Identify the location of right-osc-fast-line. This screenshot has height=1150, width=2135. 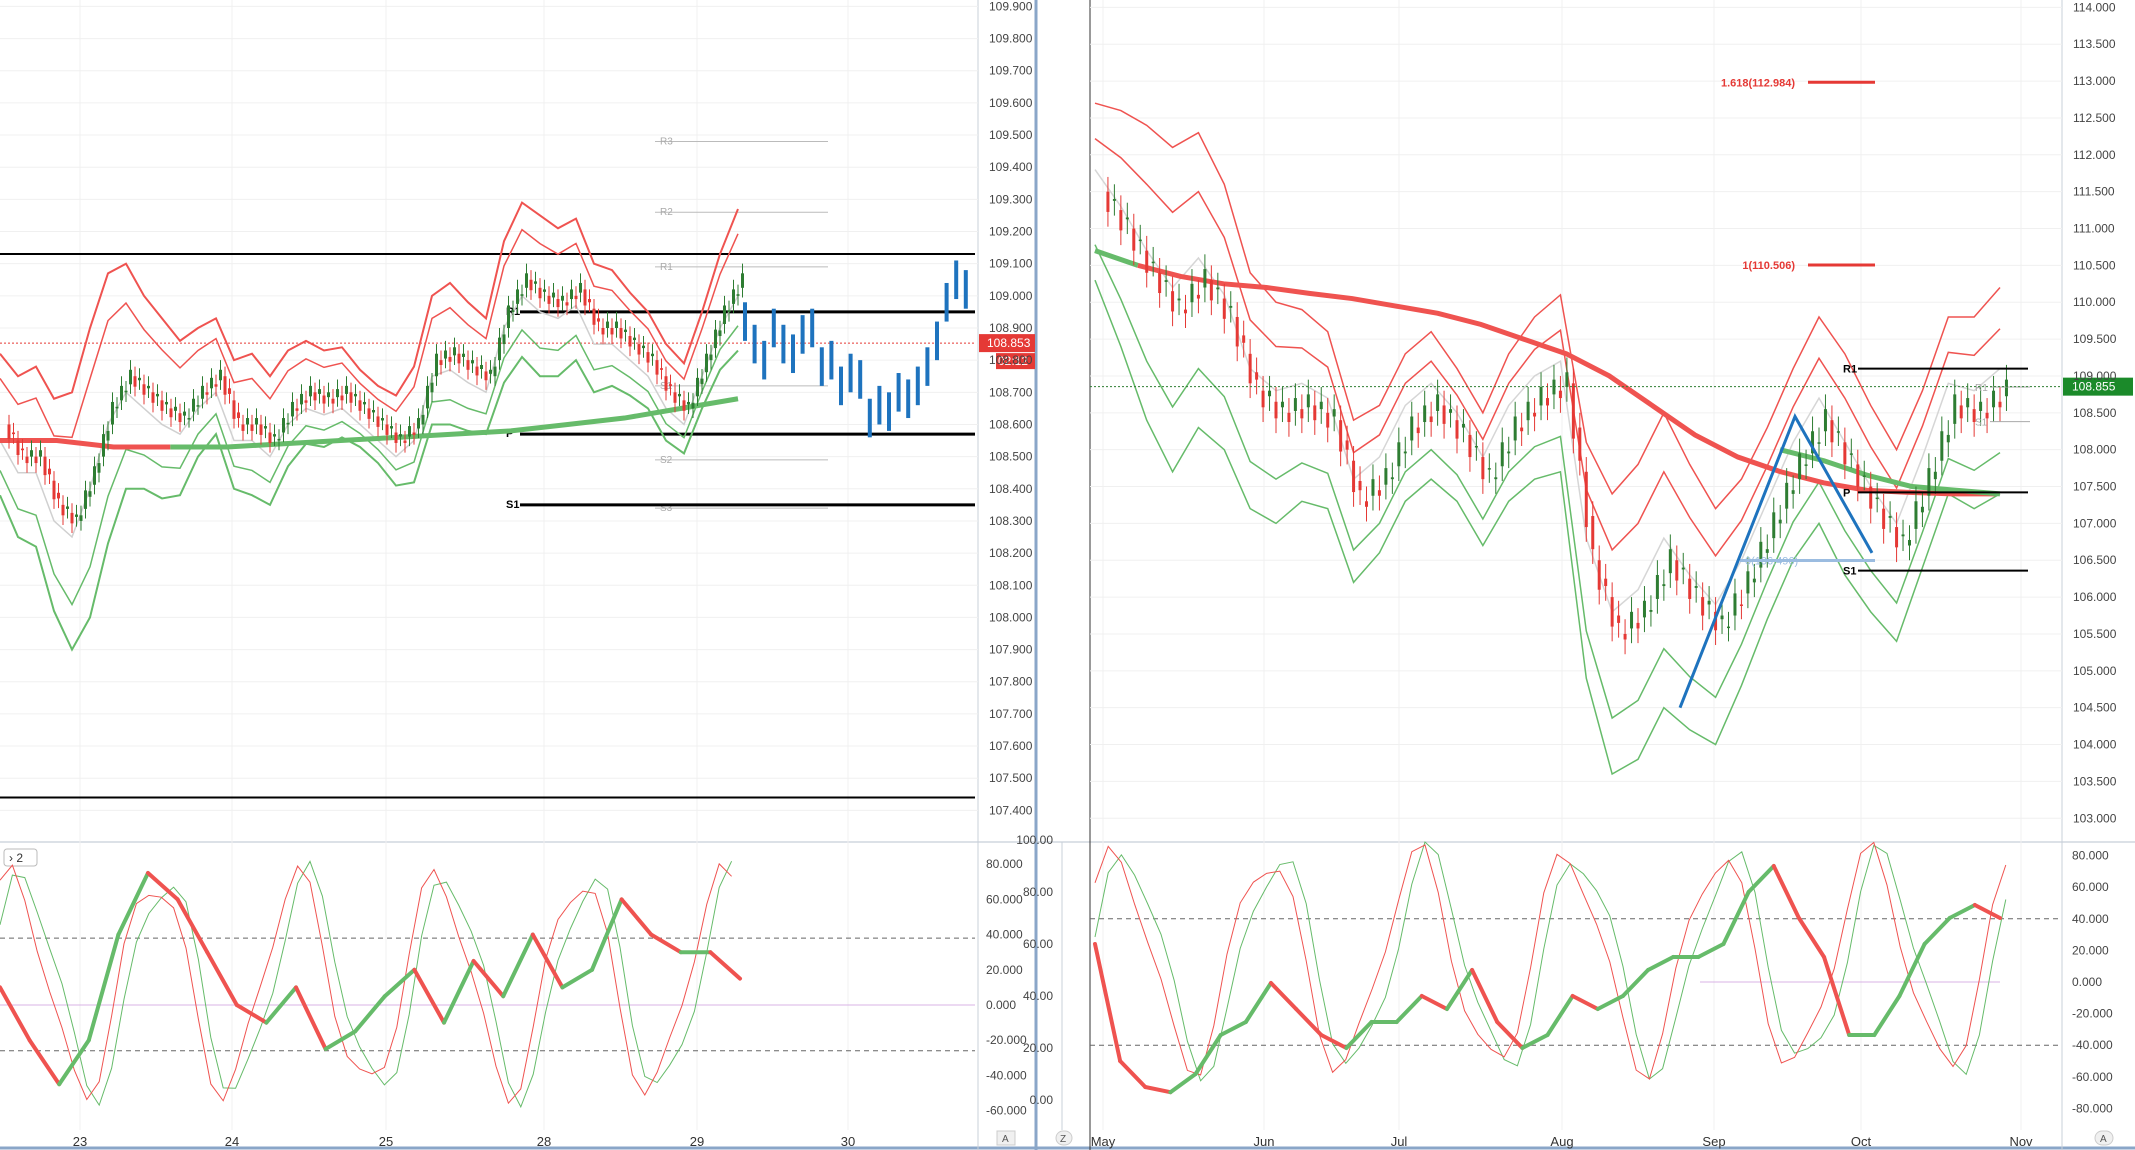
(1550, 961).